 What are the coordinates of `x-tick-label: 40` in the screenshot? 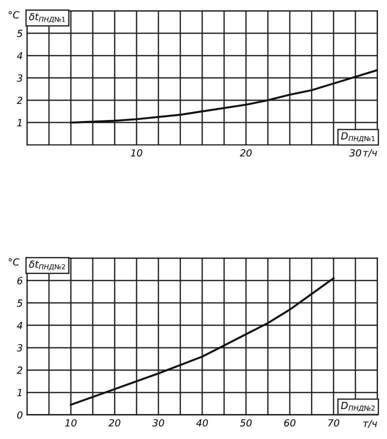 It's located at (202, 423).